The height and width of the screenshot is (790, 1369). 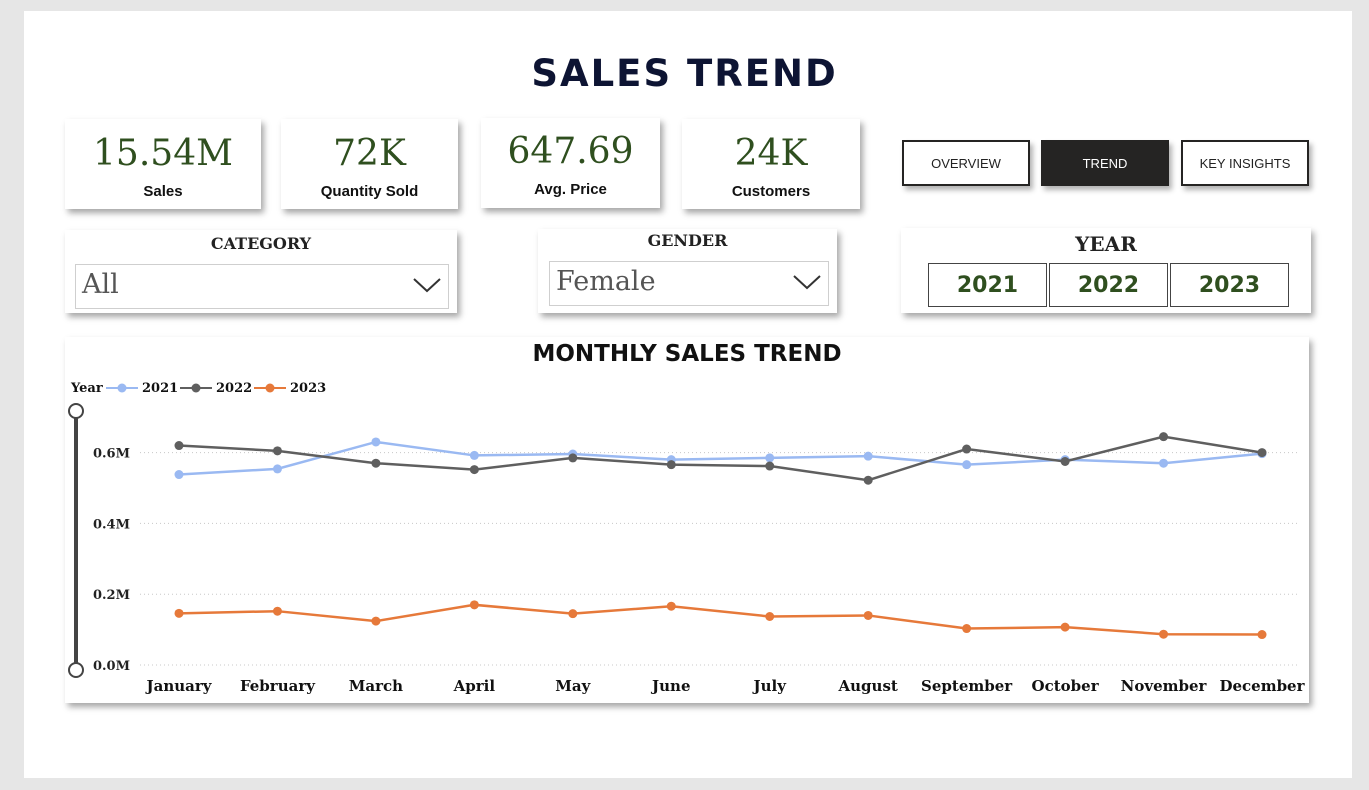 What do you see at coordinates (1066, 686) in the screenshot?
I see `x-tick-label: October` at bounding box center [1066, 686].